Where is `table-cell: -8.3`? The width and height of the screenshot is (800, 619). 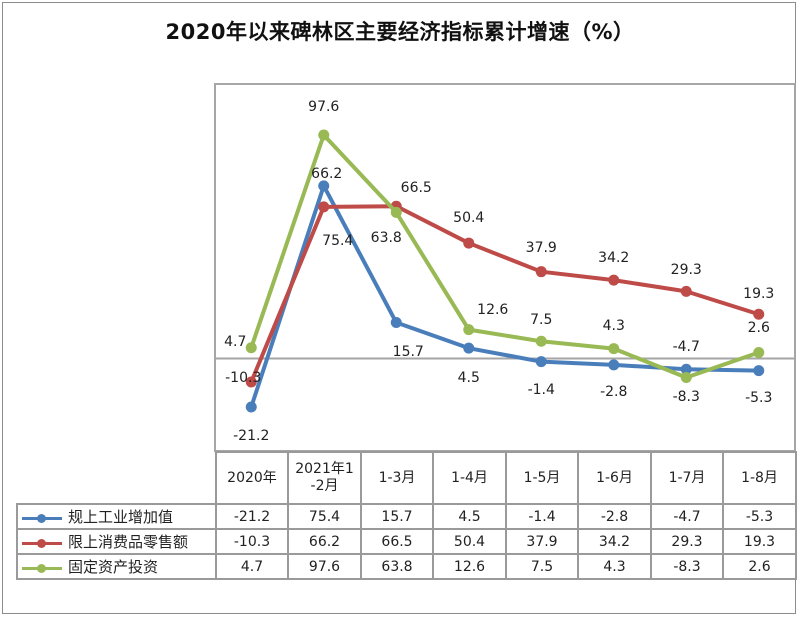
table-cell: -8.3 is located at coordinates (687, 566).